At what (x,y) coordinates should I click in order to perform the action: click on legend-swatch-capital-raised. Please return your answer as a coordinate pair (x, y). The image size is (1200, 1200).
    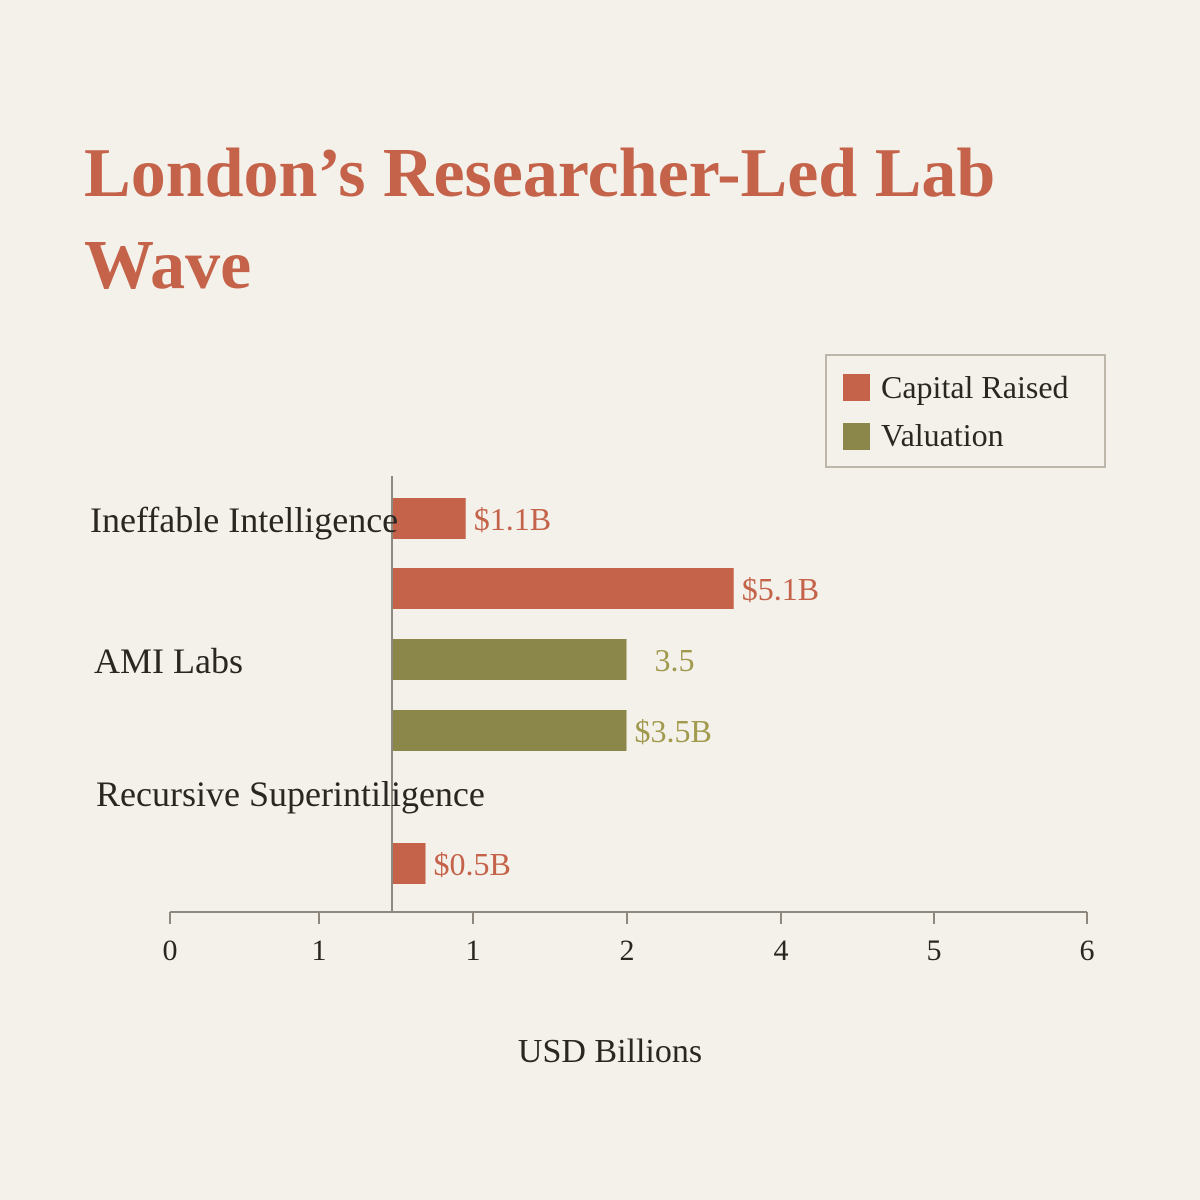
    Looking at the image, I should click on (856, 387).